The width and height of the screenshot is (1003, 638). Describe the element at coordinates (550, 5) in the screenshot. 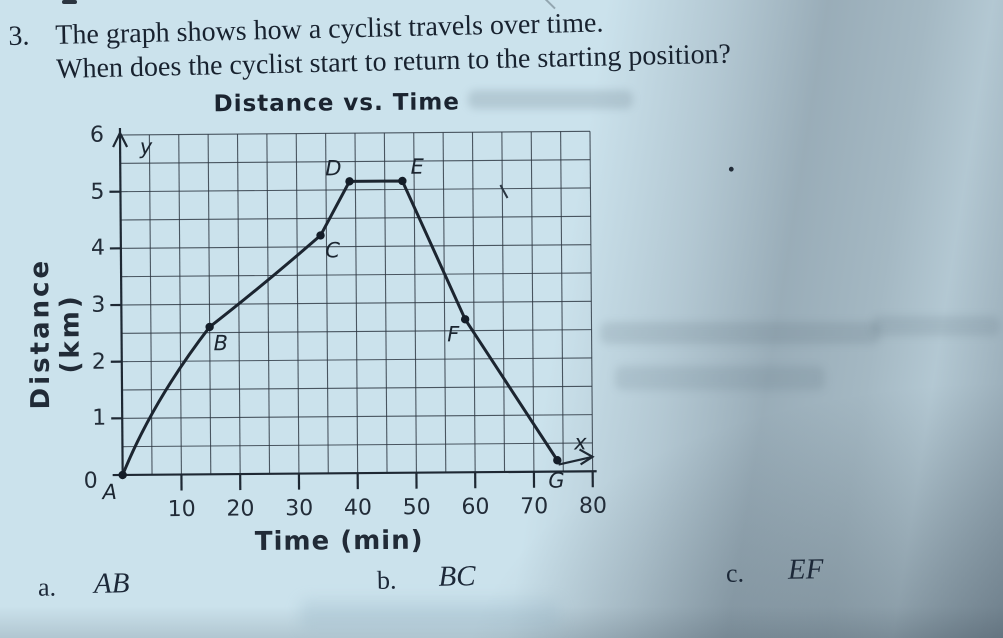

I see `faint-mark` at that location.